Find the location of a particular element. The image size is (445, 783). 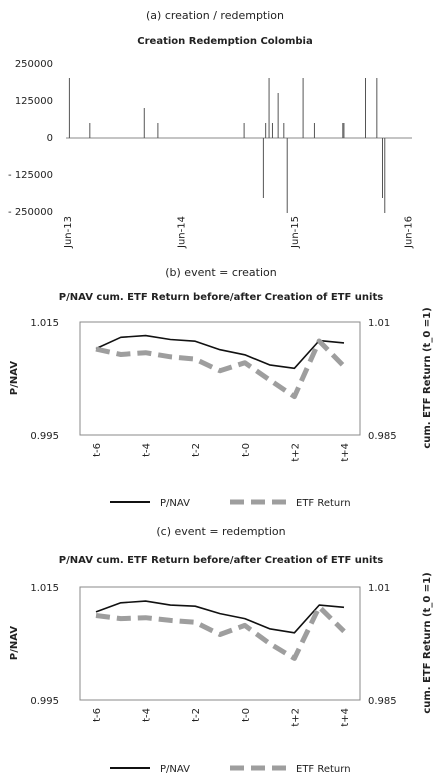

panel-c-plot-frame is located at coordinates (220, 643).